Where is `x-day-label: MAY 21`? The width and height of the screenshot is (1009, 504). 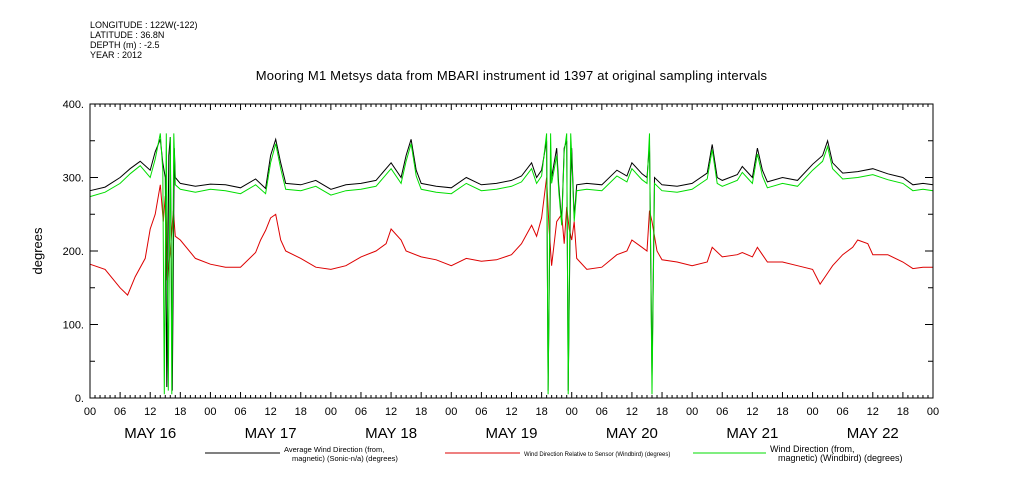
x-day-label: MAY 21 is located at coordinates (752, 433).